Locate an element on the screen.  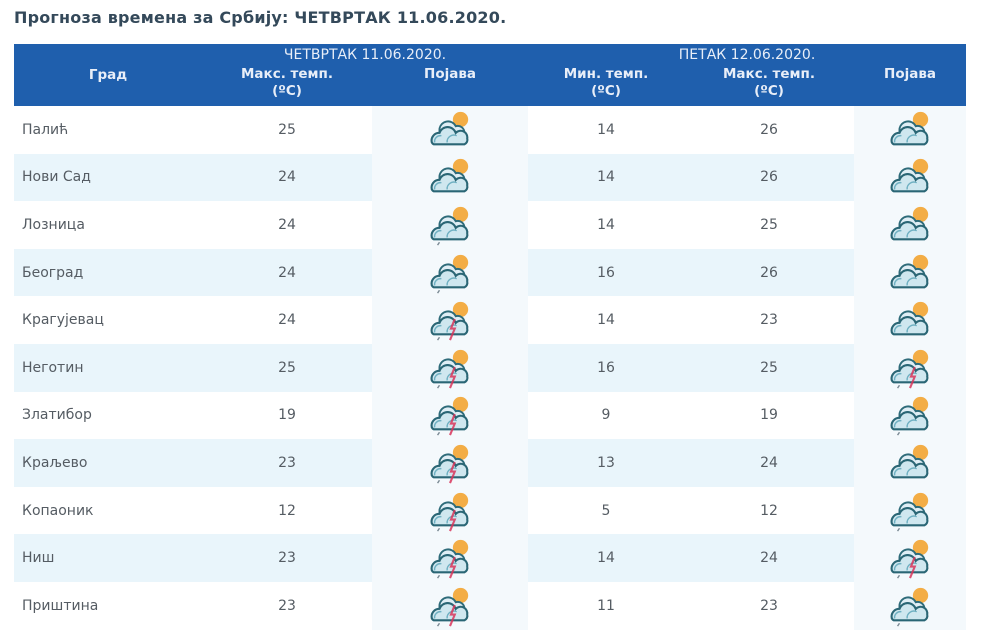
day1-max-temp: 19 is located at coordinates (287, 415).